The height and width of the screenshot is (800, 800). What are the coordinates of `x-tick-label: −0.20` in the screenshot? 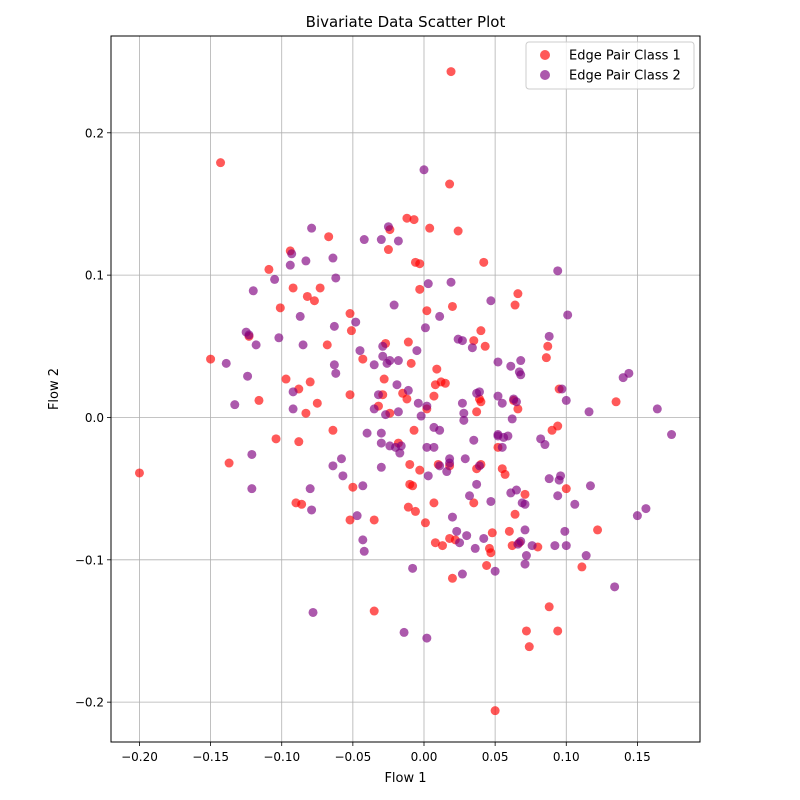 It's located at (139, 757).